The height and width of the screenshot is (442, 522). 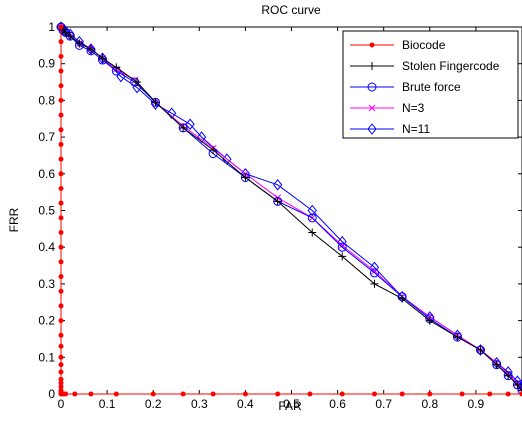 I want to click on x-tick-label: 0.5, so click(x=291, y=404).